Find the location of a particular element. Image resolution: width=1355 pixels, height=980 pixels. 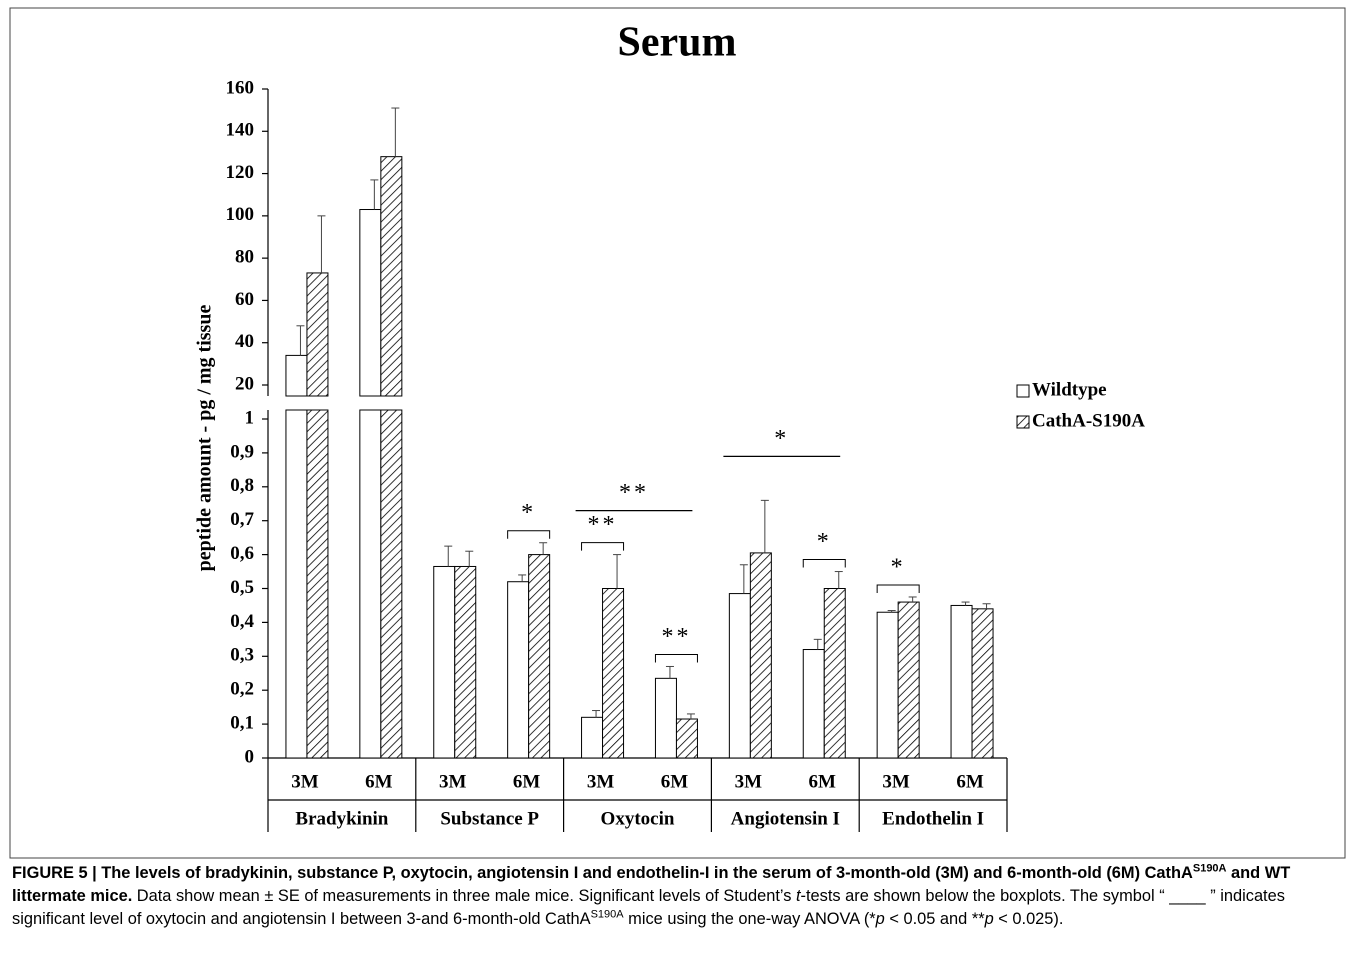

y-tick-label: 0,9 is located at coordinates (242, 451).